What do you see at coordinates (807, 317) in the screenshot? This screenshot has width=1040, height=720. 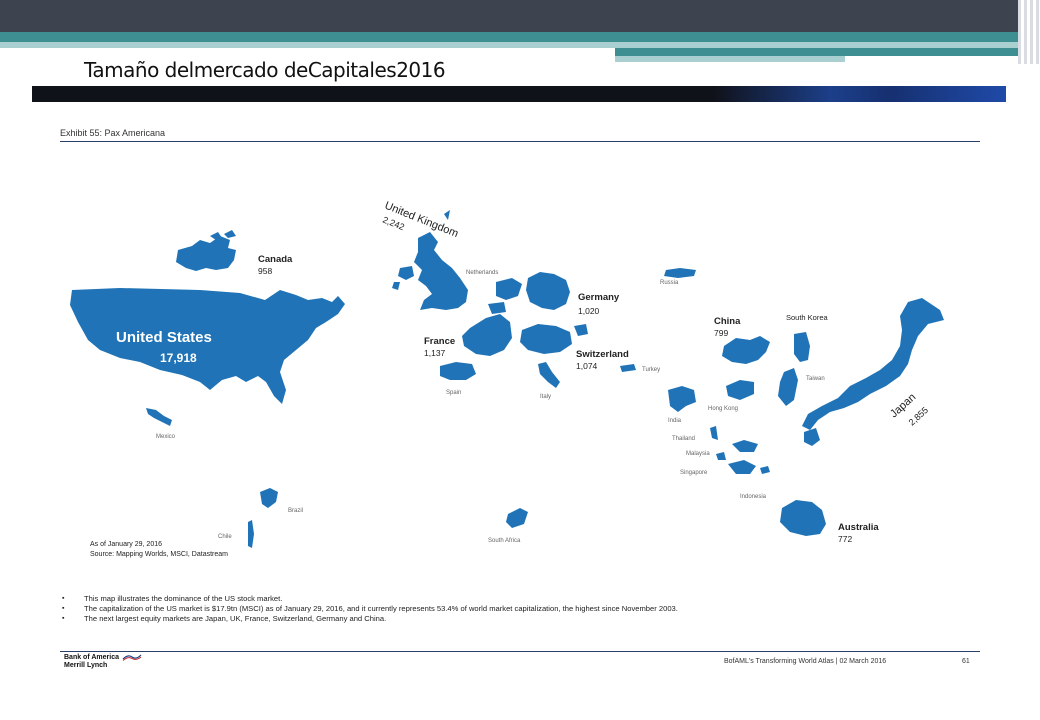 I see `south-korea-label: South Korea` at bounding box center [807, 317].